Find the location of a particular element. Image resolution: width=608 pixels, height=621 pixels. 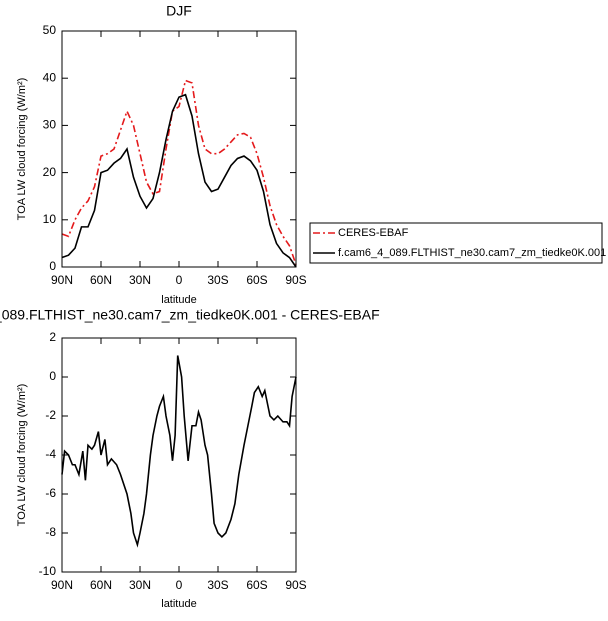

y-tick-label: -8 is located at coordinates (50, 532).